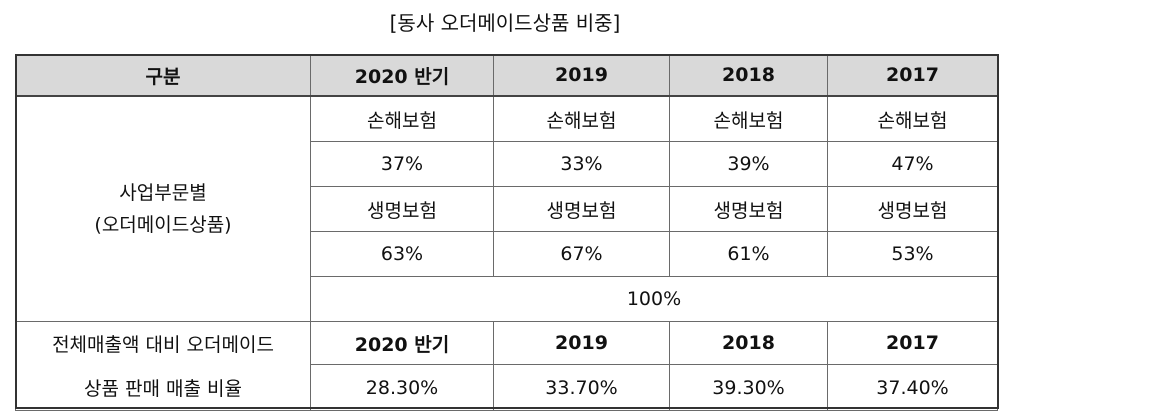 Image resolution: width=1150 pixels, height=420 pixels. What do you see at coordinates (402, 254) in the screenshot?
I see `life-value: 63%` at bounding box center [402, 254].